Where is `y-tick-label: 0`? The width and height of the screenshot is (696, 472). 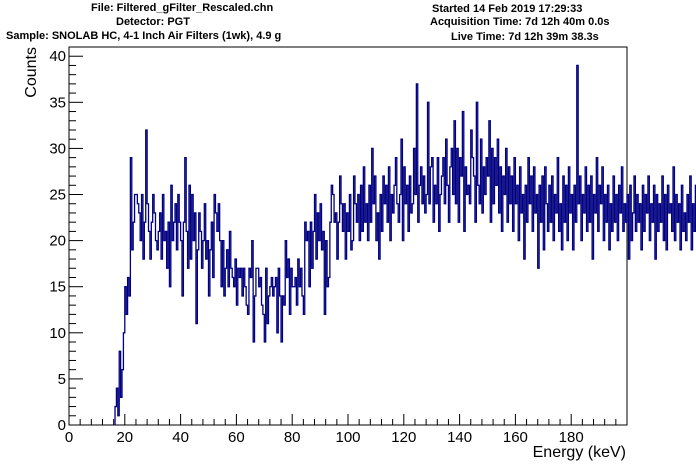
y-tick-label: 0 is located at coordinates (62, 425).